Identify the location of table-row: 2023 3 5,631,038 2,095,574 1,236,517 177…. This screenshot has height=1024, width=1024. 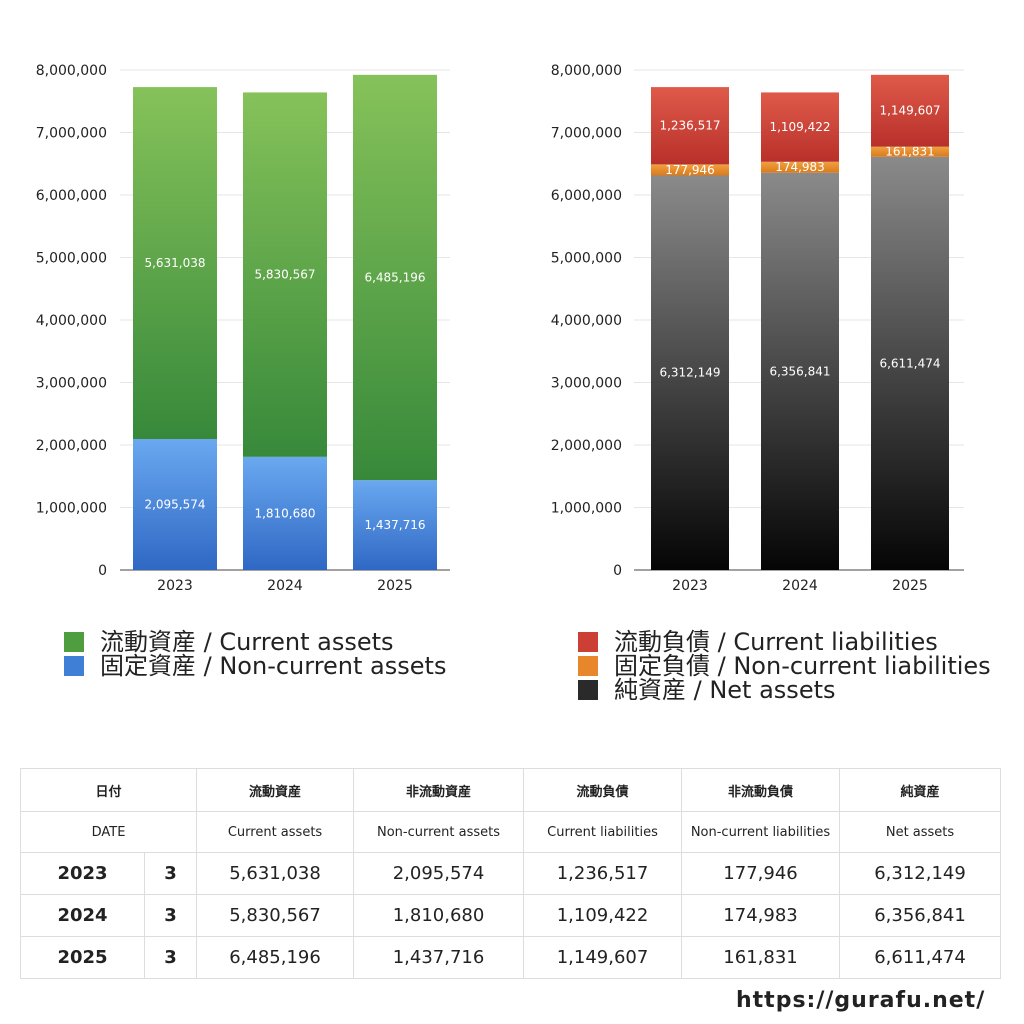
(511, 873).